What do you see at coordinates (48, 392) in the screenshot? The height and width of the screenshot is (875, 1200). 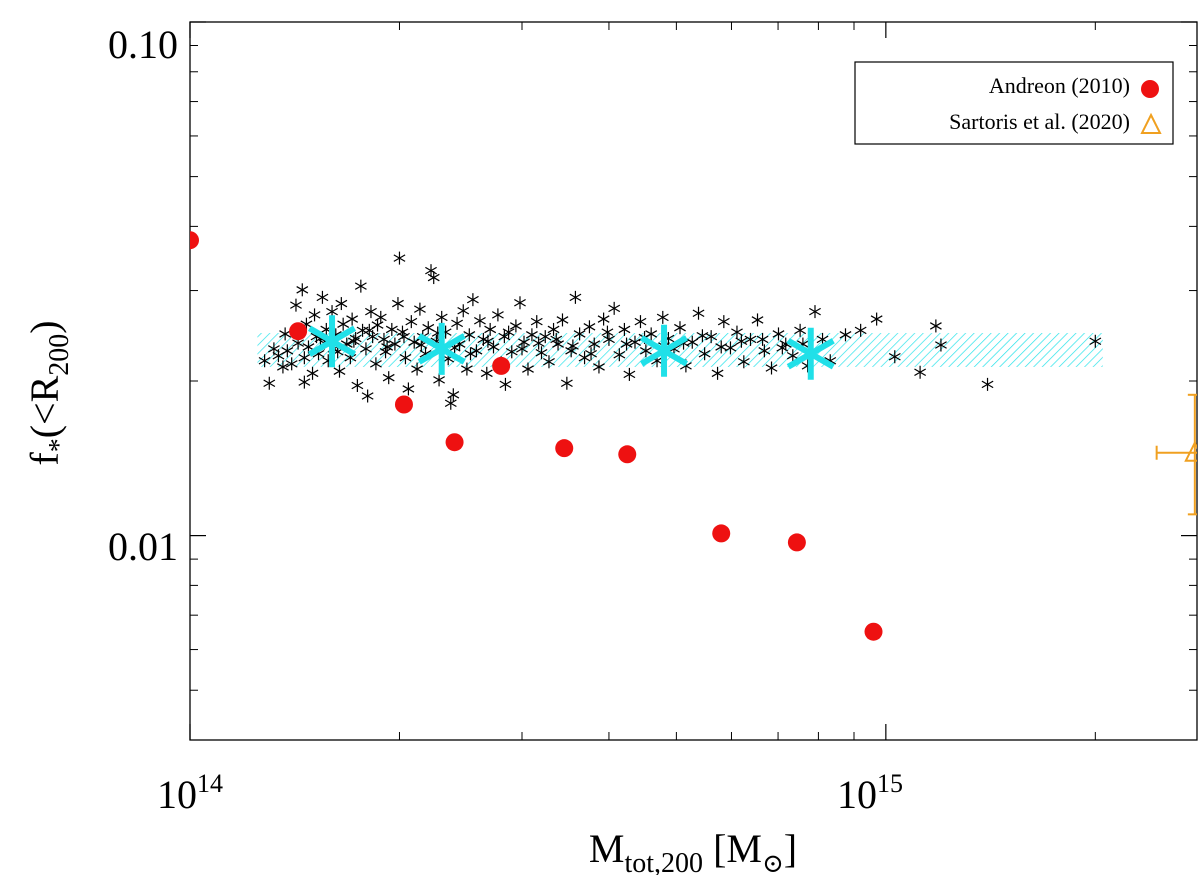 I see `y-axis-title: f*(<R200)` at bounding box center [48, 392].